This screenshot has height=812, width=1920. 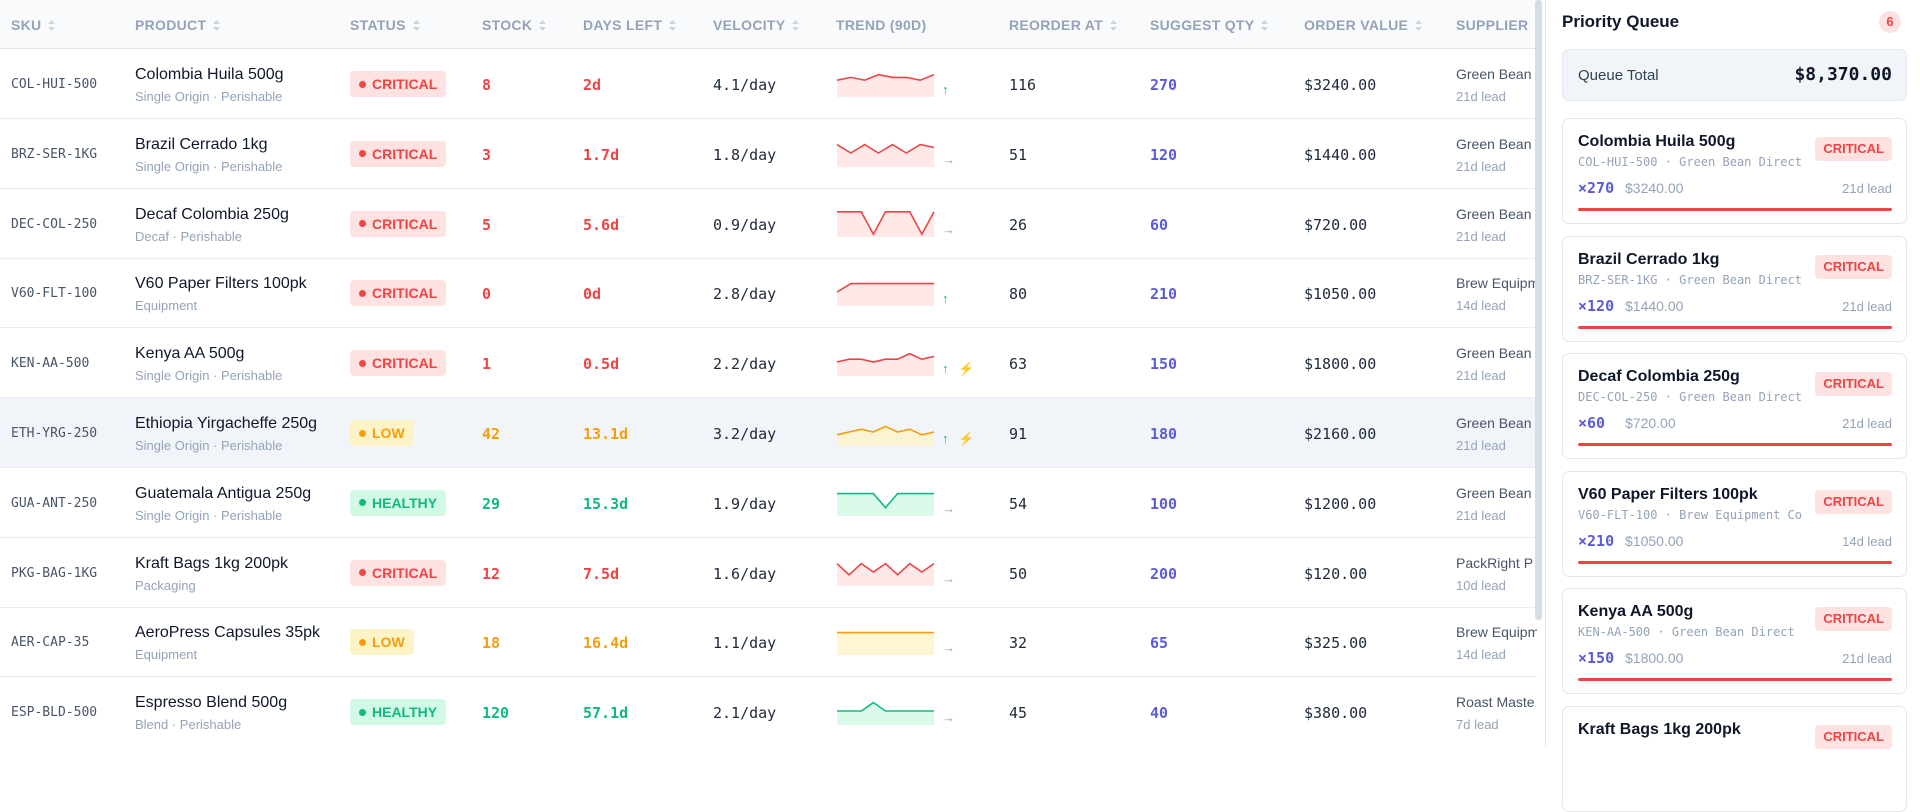 I want to click on product-name: Ethiopia Yirgacheffe 250g, so click(x=226, y=423).